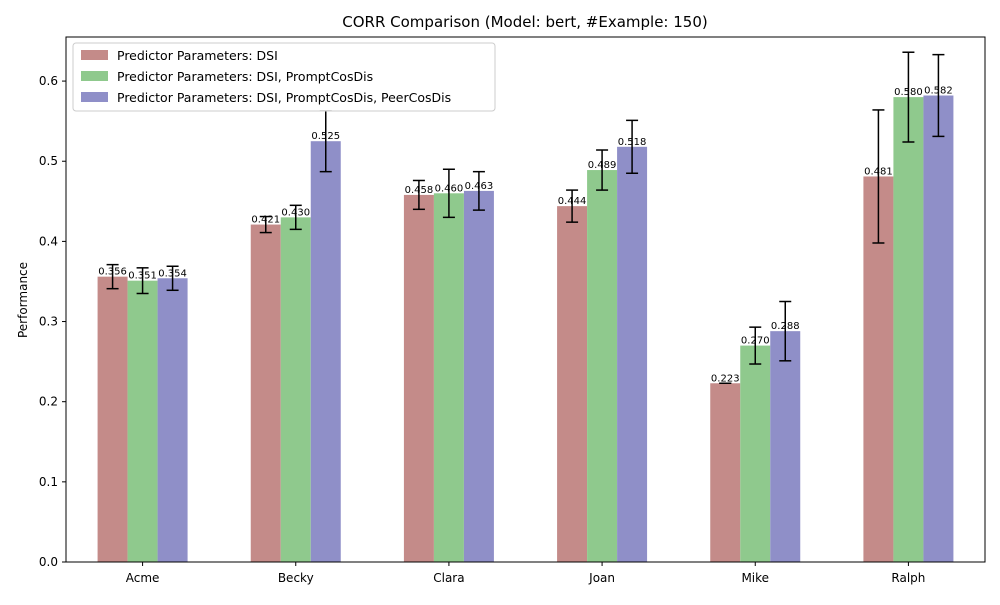 This screenshot has height=605, width=1000. I want to click on legend-item-series-1: Predictor Parameters: DSI, so click(179, 55).